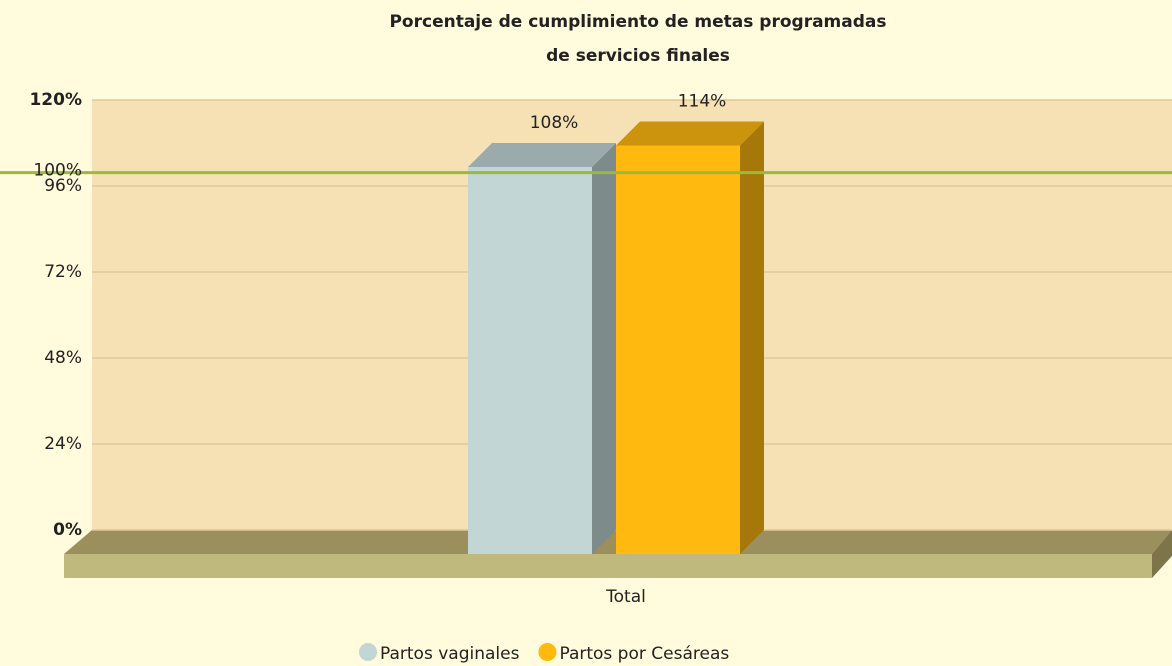 This screenshot has height=666, width=1172. Describe the element at coordinates (625, 597) in the screenshot. I see `x-tick-label: Total` at that location.